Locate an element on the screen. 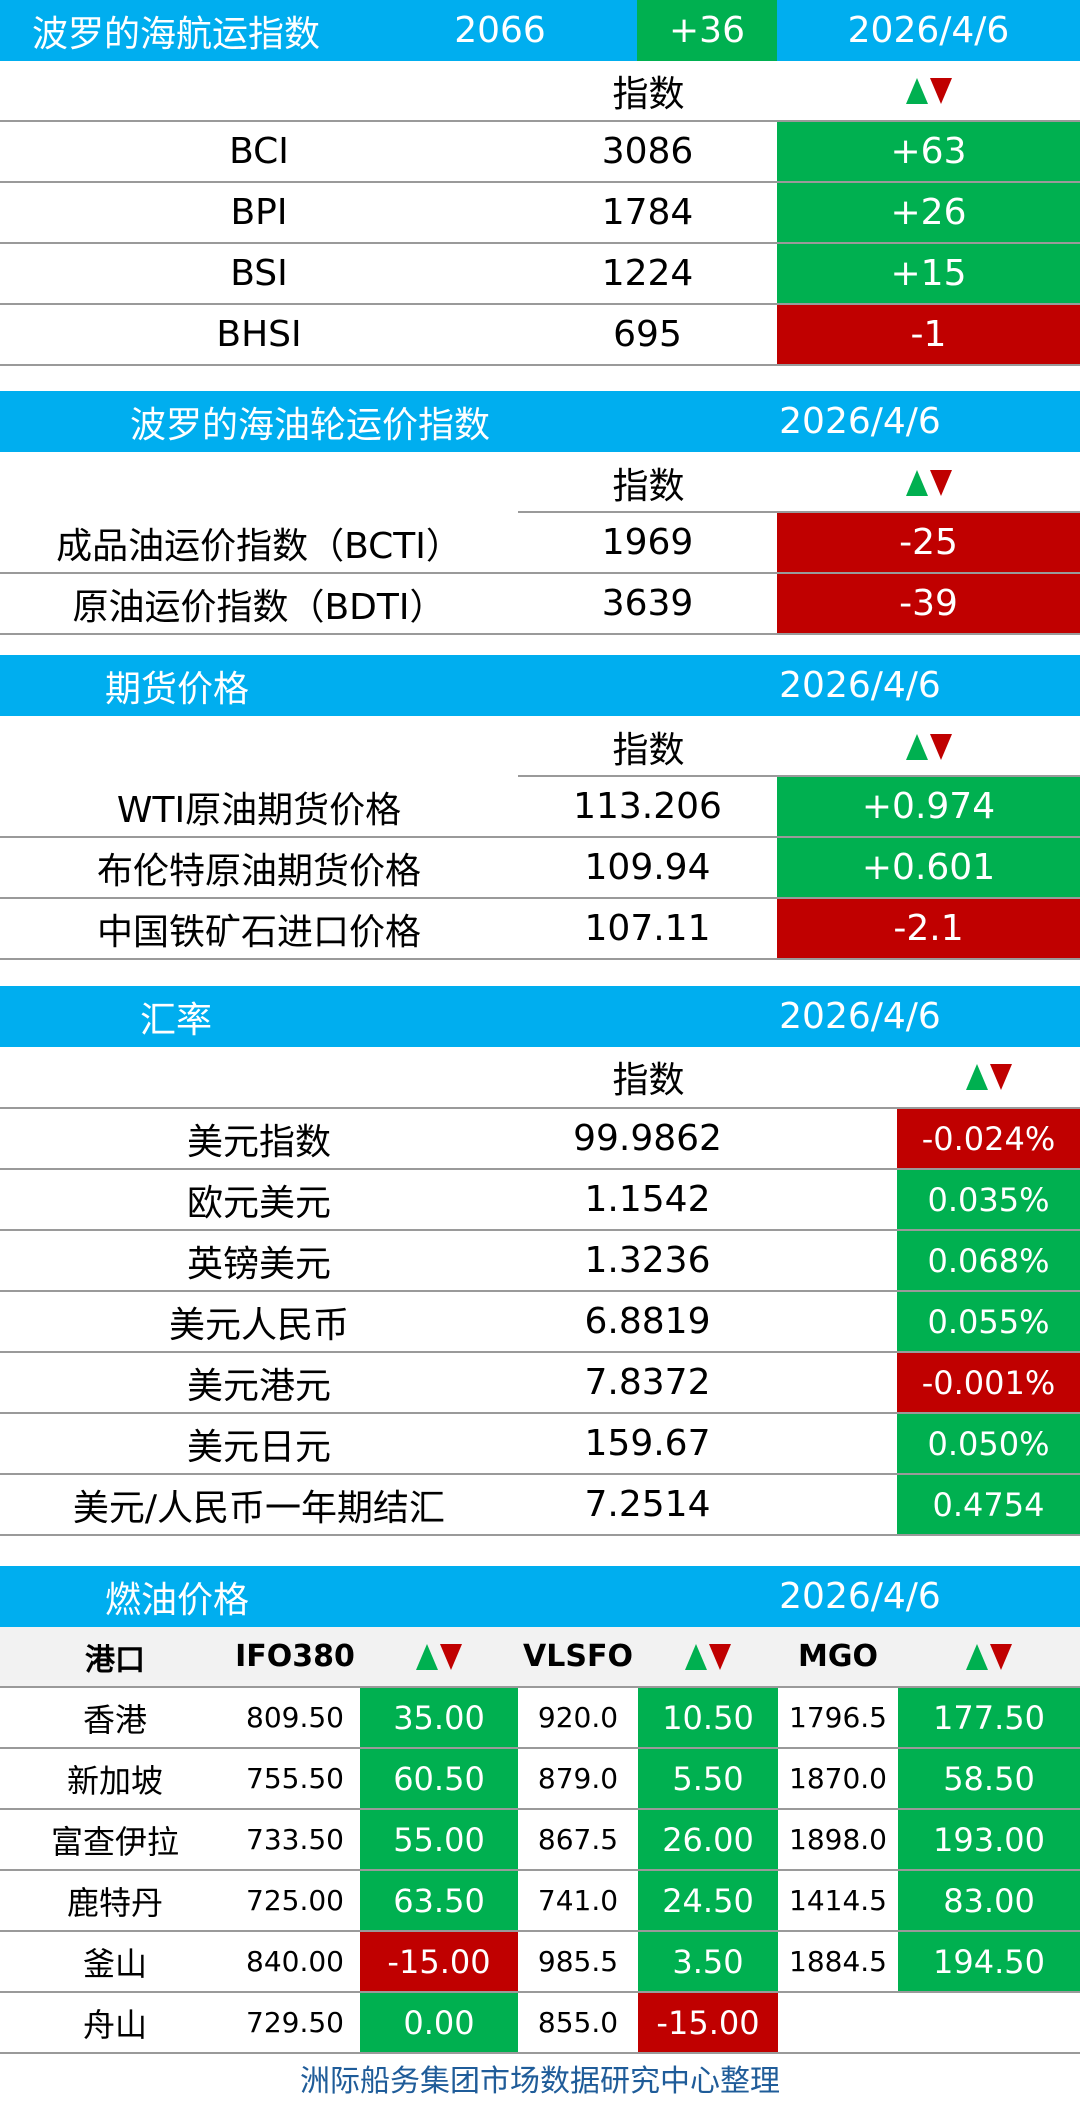 The width and height of the screenshot is (1080, 2106). table-row: WTI原油期货价格 113.206 +0.974 is located at coordinates (540, 807).